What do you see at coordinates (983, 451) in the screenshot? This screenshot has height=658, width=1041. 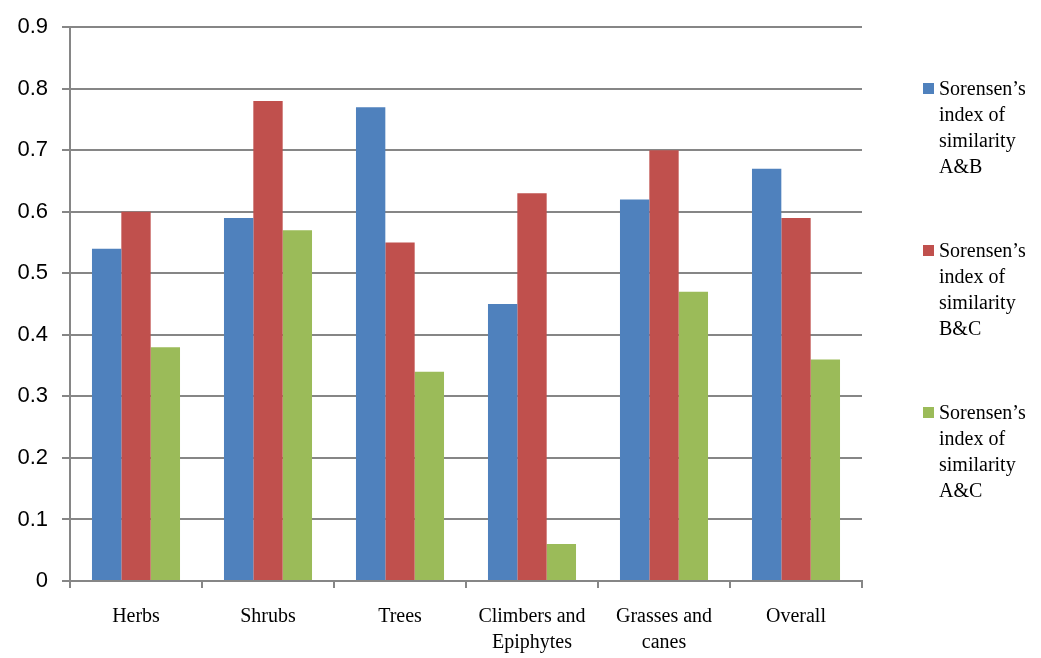 I see `legend-label: Sorensen’s index of similarity A&C` at bounding box center [983, 451].